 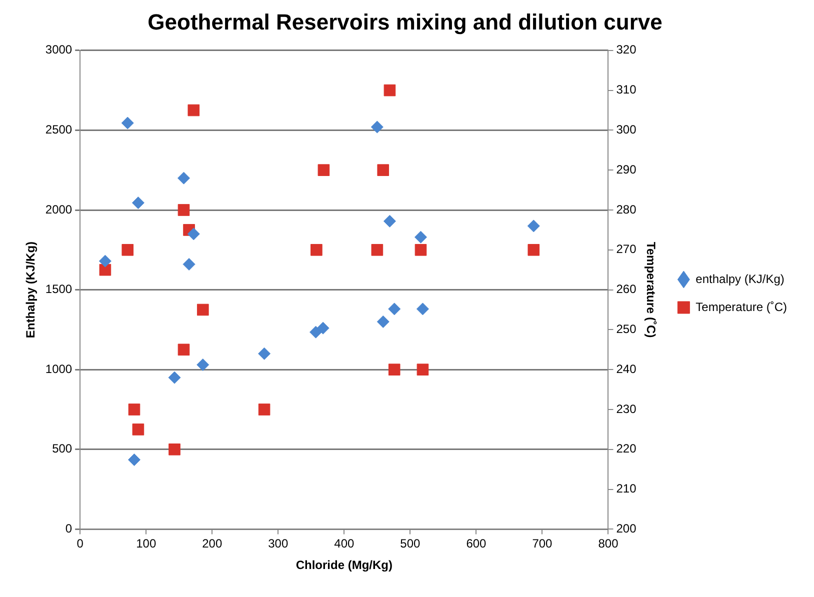 I want to click on y2-tick-label: 210, so click(x=626, y=489).